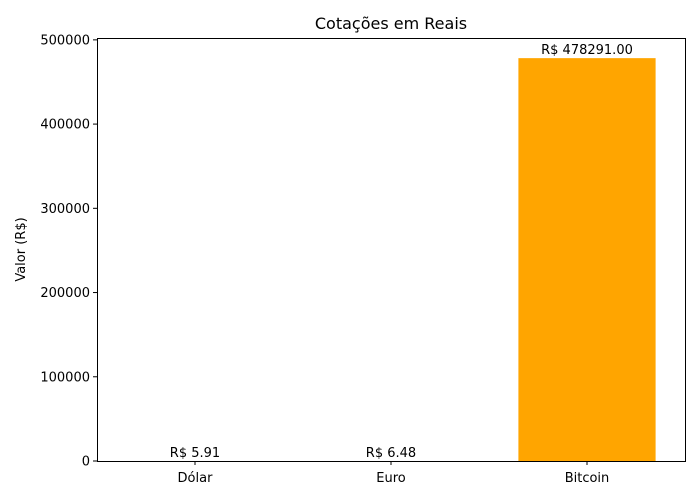 The height and width of the screenshot is (504, 700). I want to click on x-tick-label: Euro, so click(391, 478).